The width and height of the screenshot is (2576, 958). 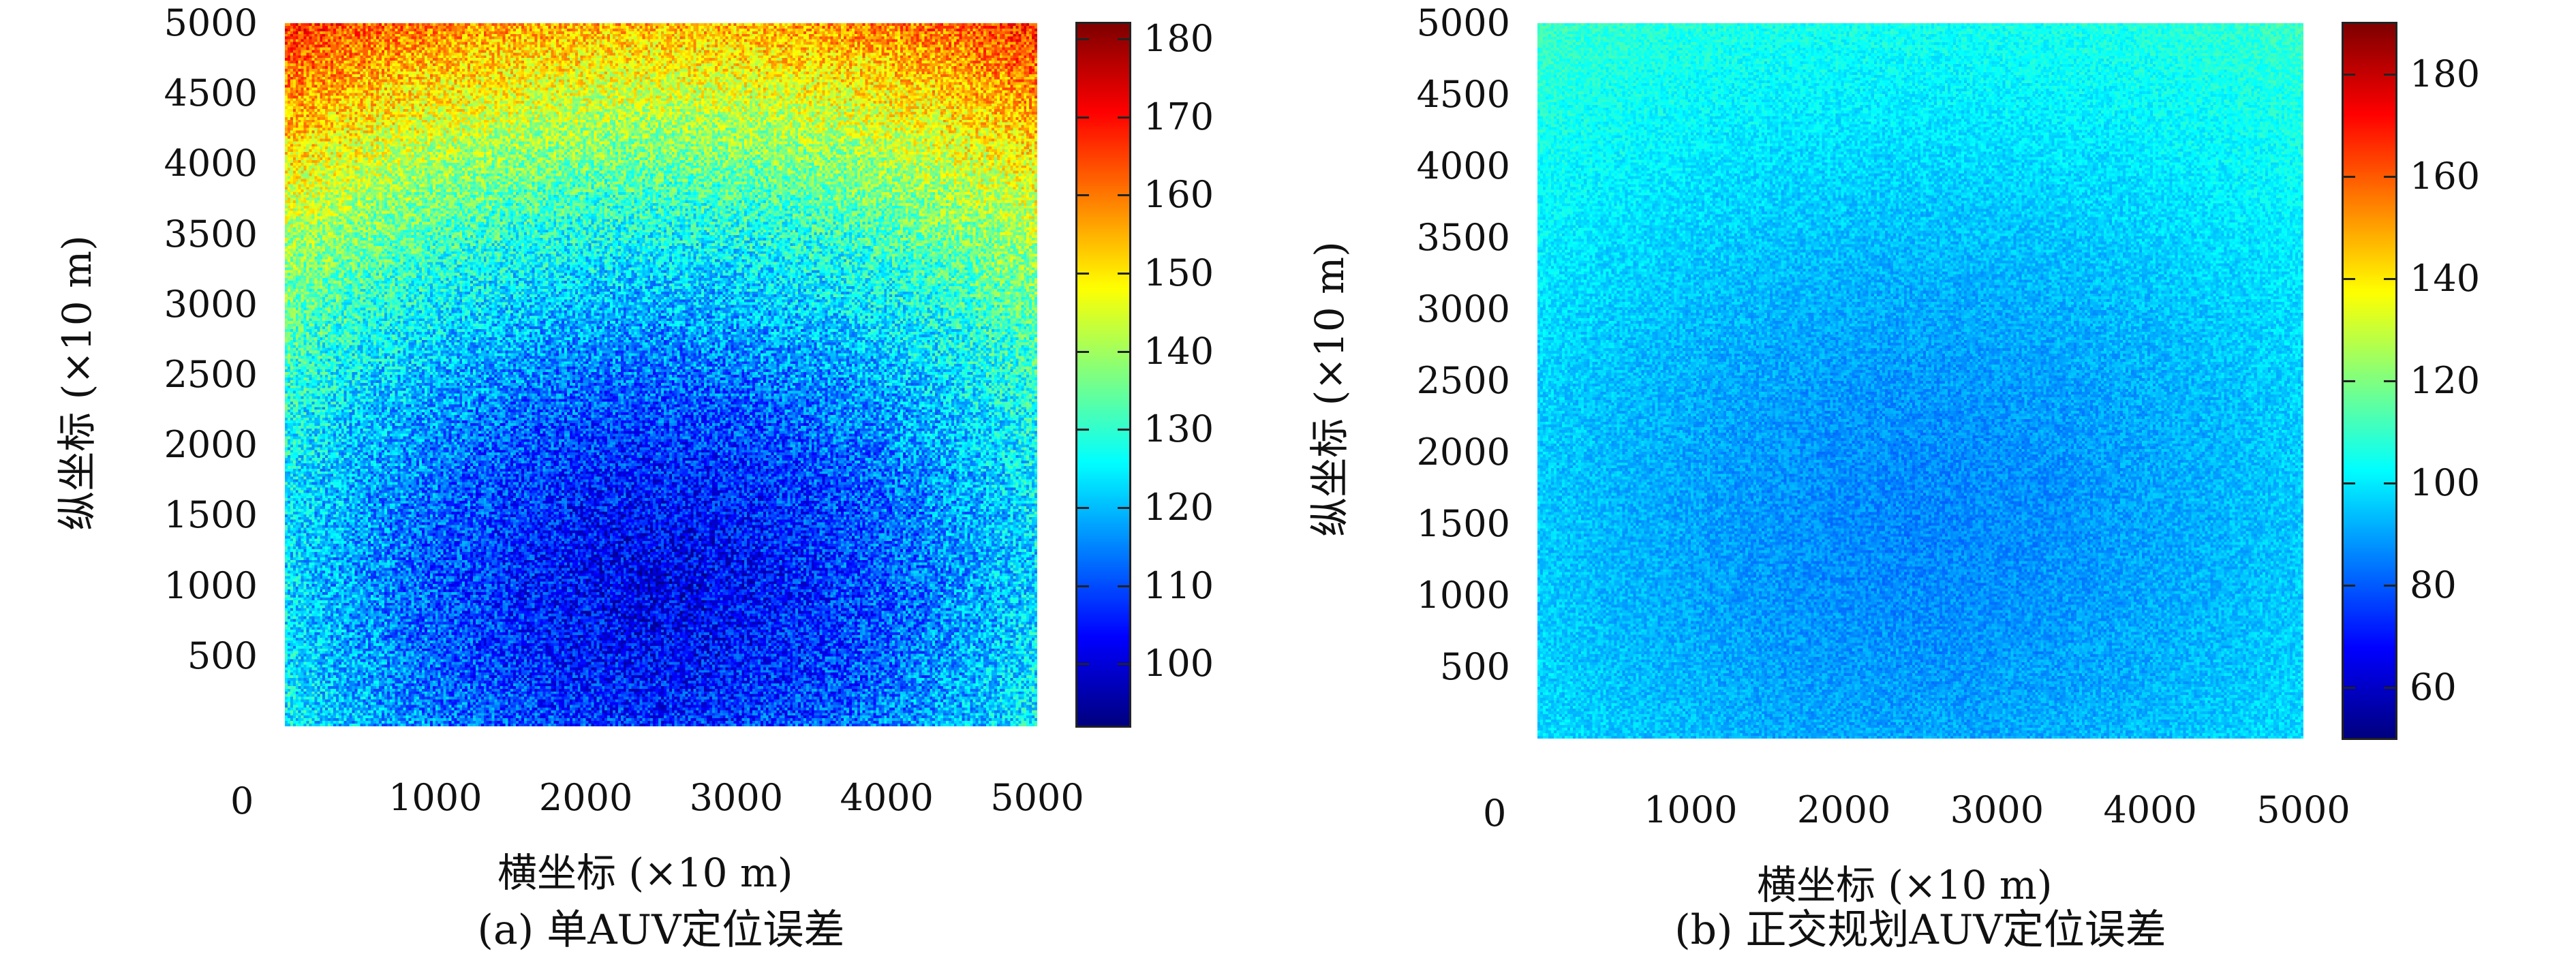 I want to click on colorbar-a, so click(x=1103, y=374).